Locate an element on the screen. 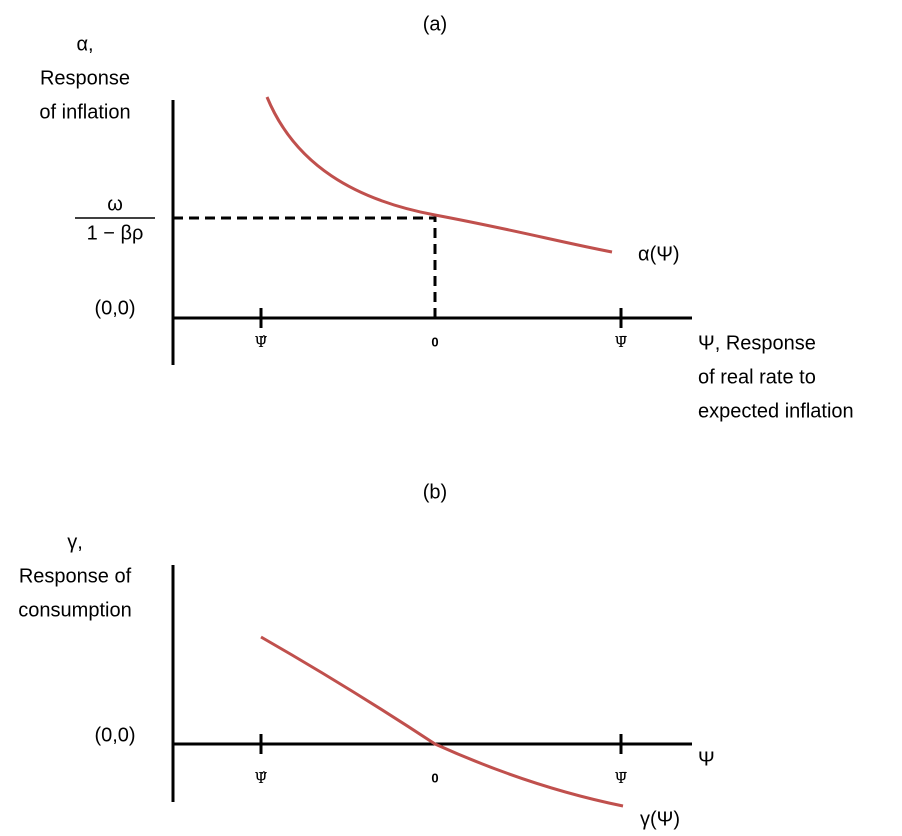  x-axis-label: expected inflation is located at coordinates (776, 411).